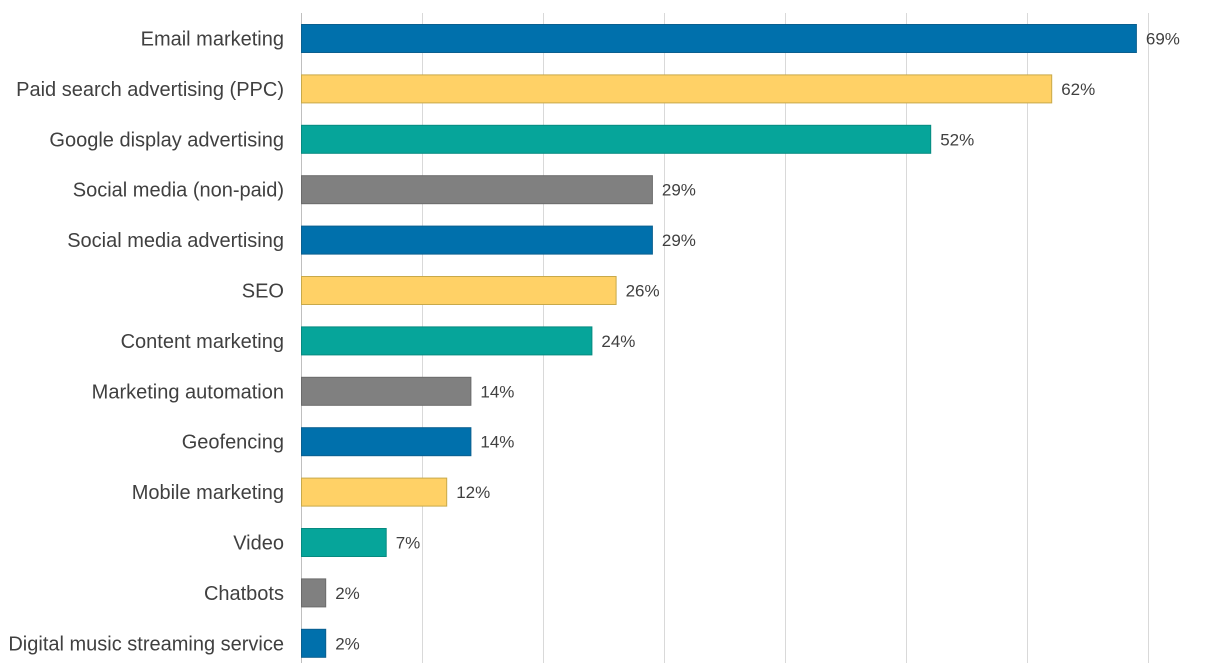 The height and width of the screenshot is (663, 1207). Describe the element at coordinates (618, 341) in the screenshot. I see `data-label: 24%` at that location.